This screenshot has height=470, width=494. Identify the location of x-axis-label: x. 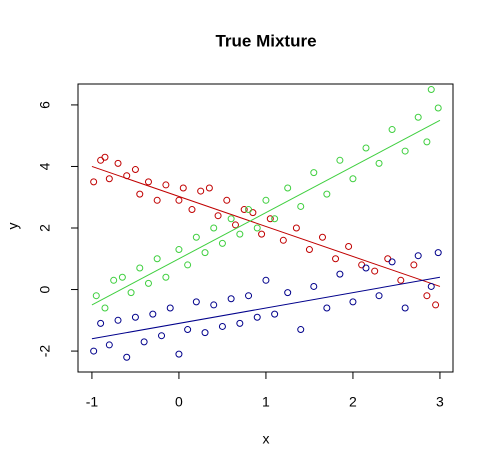
(266, 439).